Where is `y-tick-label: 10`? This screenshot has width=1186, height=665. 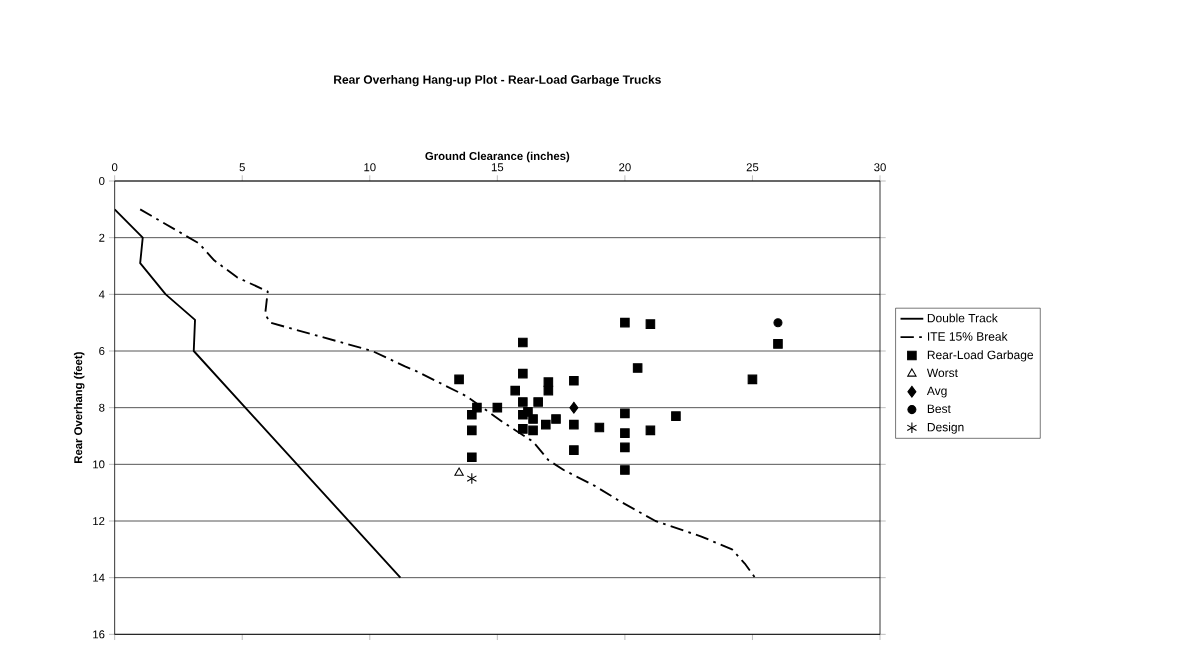 y-tick-label: 10 is located at coordinates (99, 464).